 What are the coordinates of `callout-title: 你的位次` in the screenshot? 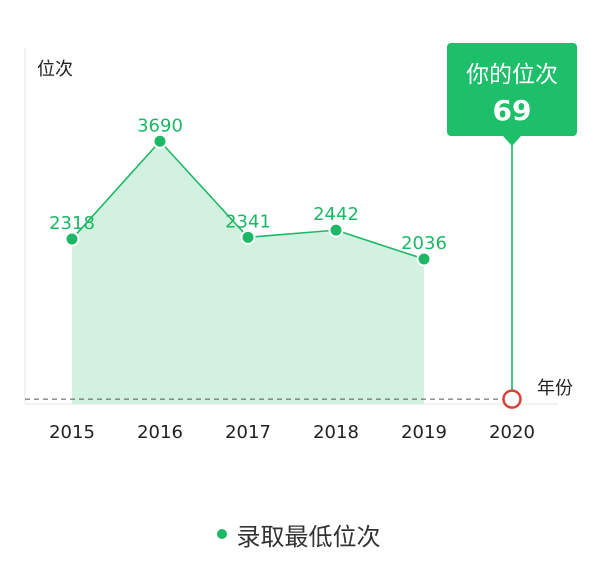 It's located at (512, 75).